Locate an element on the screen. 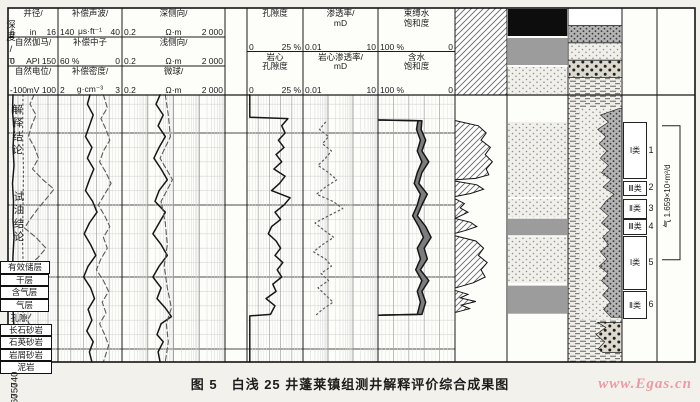  header-t3-row1-scale-r: 2 000 is located at coordinates (212, 32).